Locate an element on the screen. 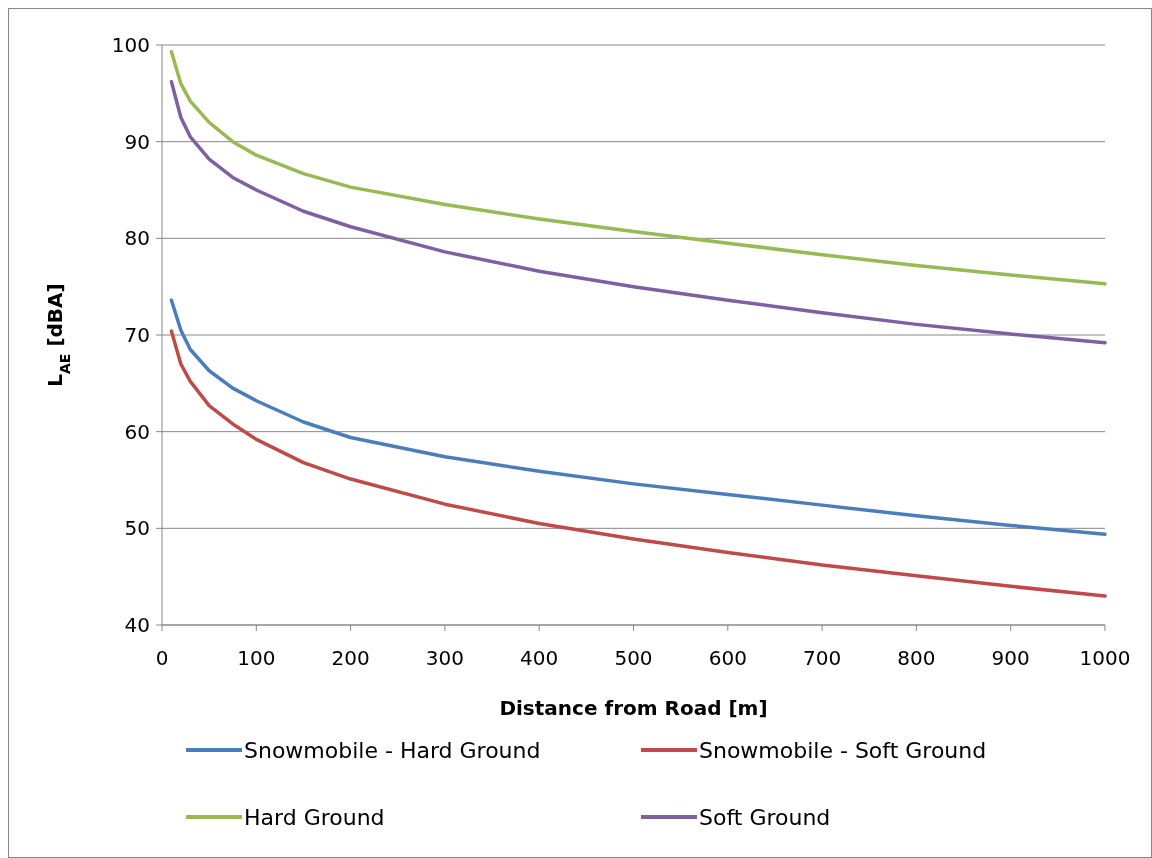  x-tick-label: 200 is located at coordinates (350, 658).